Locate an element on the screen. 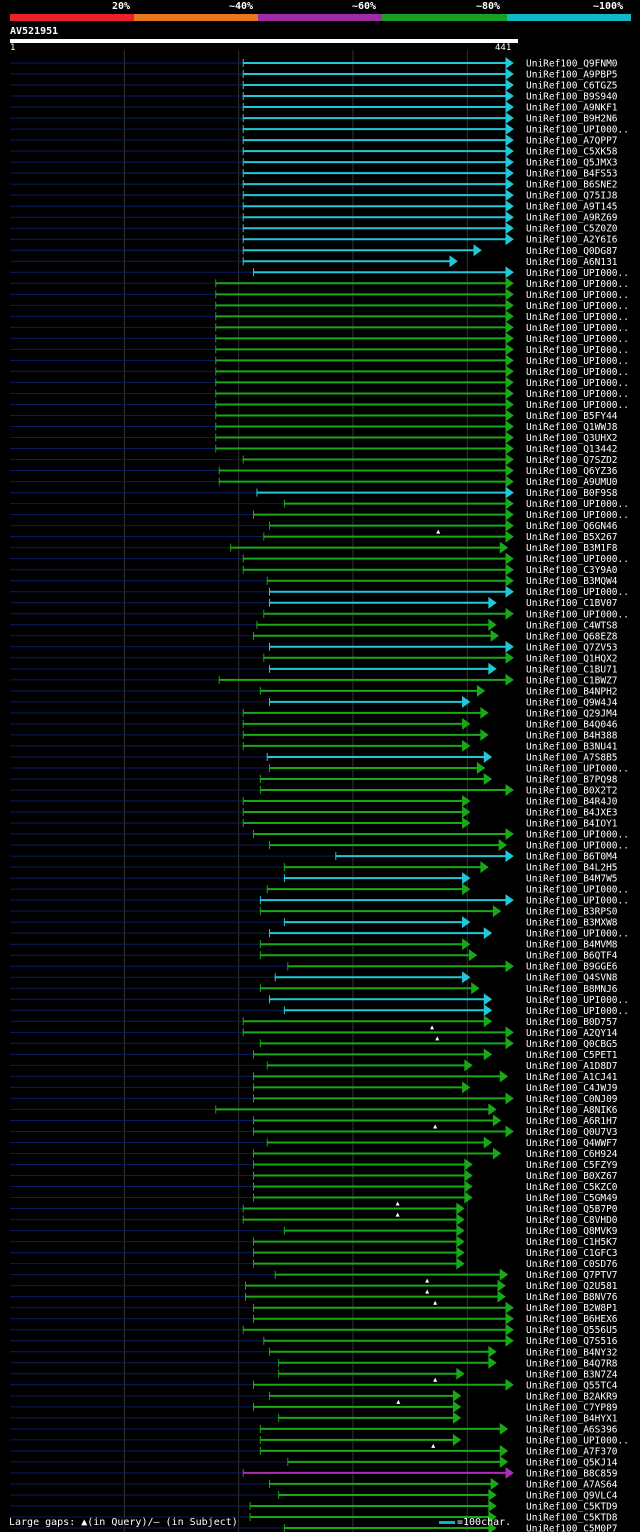 This screenshot has height=1532, width=640. hit-label: UniRef100_B4R4J0 is located at coordinates (572, 802).